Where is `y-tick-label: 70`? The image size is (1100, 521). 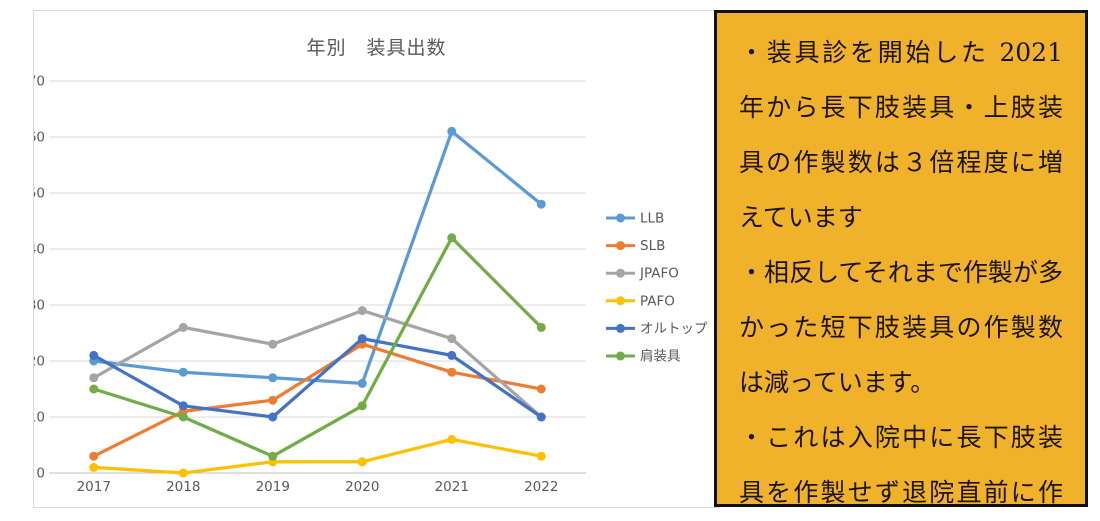
y-tick-label: 70 is located at coordinates (39, 82).